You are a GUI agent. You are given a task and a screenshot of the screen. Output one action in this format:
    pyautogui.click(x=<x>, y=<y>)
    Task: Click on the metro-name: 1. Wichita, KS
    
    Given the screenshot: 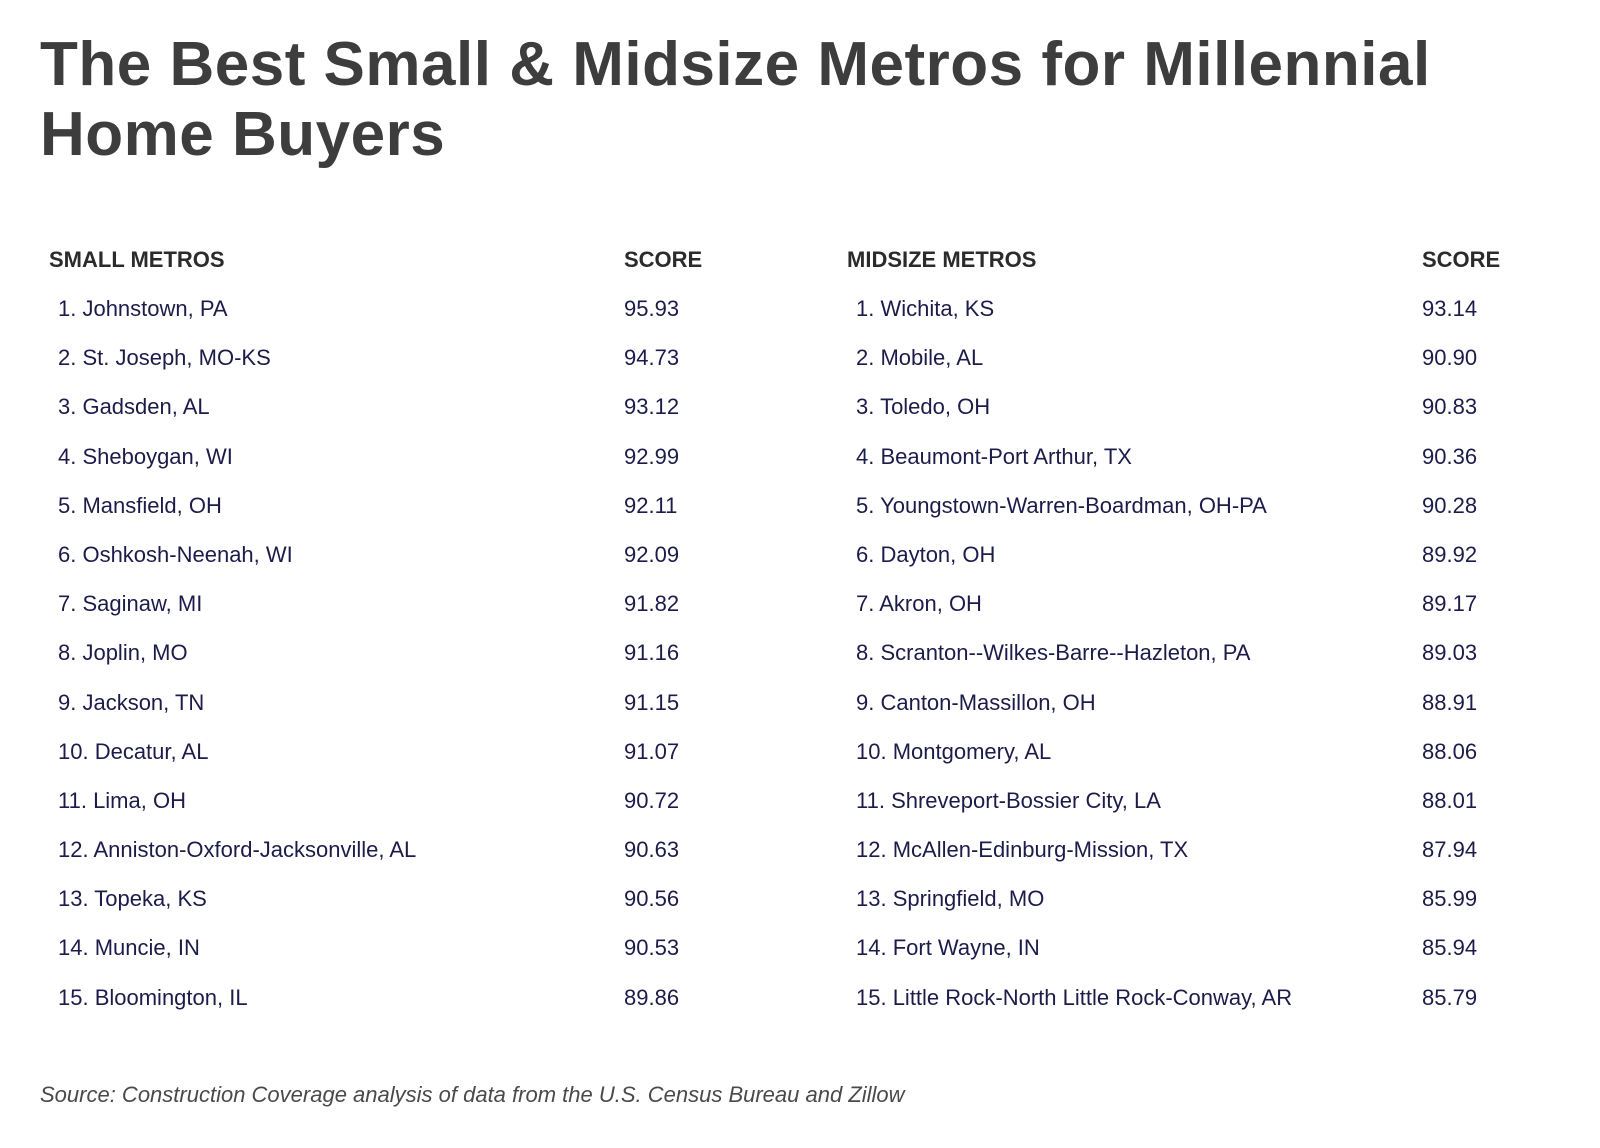 What is the action you would take?
    pyautogui.click(x=925, y=308)
    